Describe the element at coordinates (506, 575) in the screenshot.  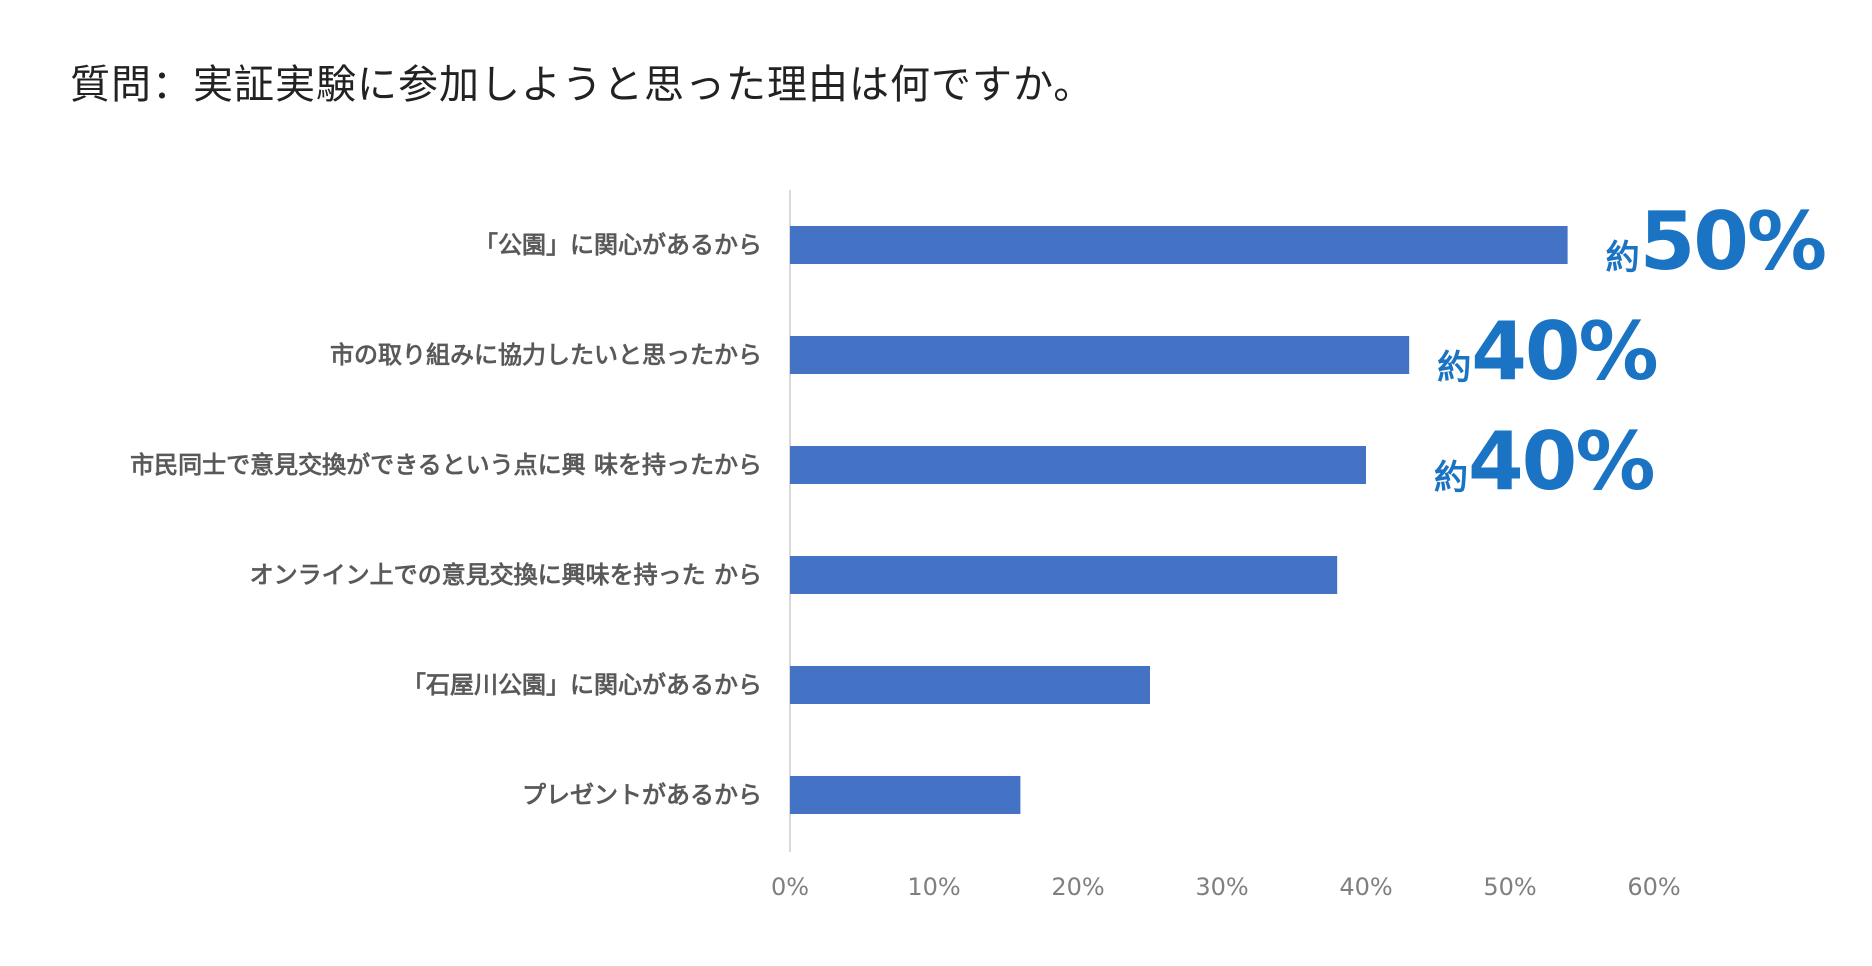
I see `category-label: オンライン上での意見交換に興味を持った から` at that location.